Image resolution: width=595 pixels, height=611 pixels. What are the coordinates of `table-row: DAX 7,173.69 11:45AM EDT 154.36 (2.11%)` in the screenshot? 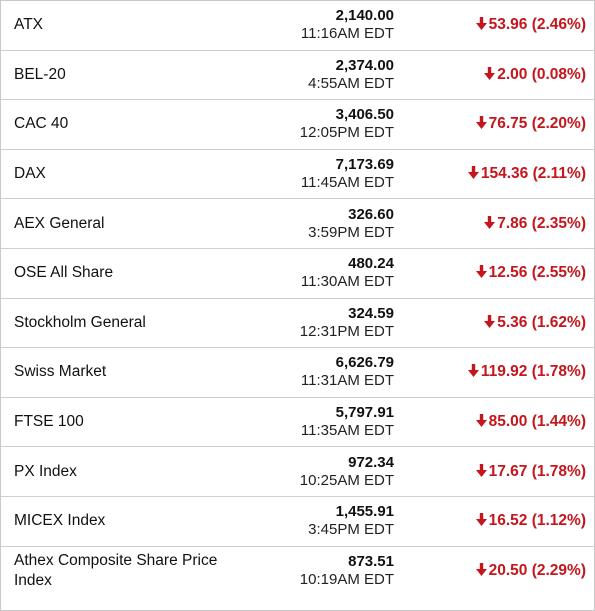 It's located at (297, 175).